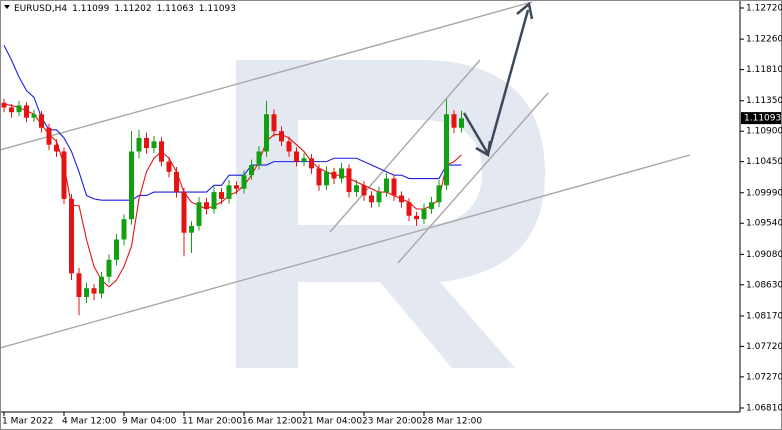 This screenshot has width=782, height=430. Describe the element at coordinates (764, 377) in the screenshot. I see `y-tick-label: 1.07270` at that location.